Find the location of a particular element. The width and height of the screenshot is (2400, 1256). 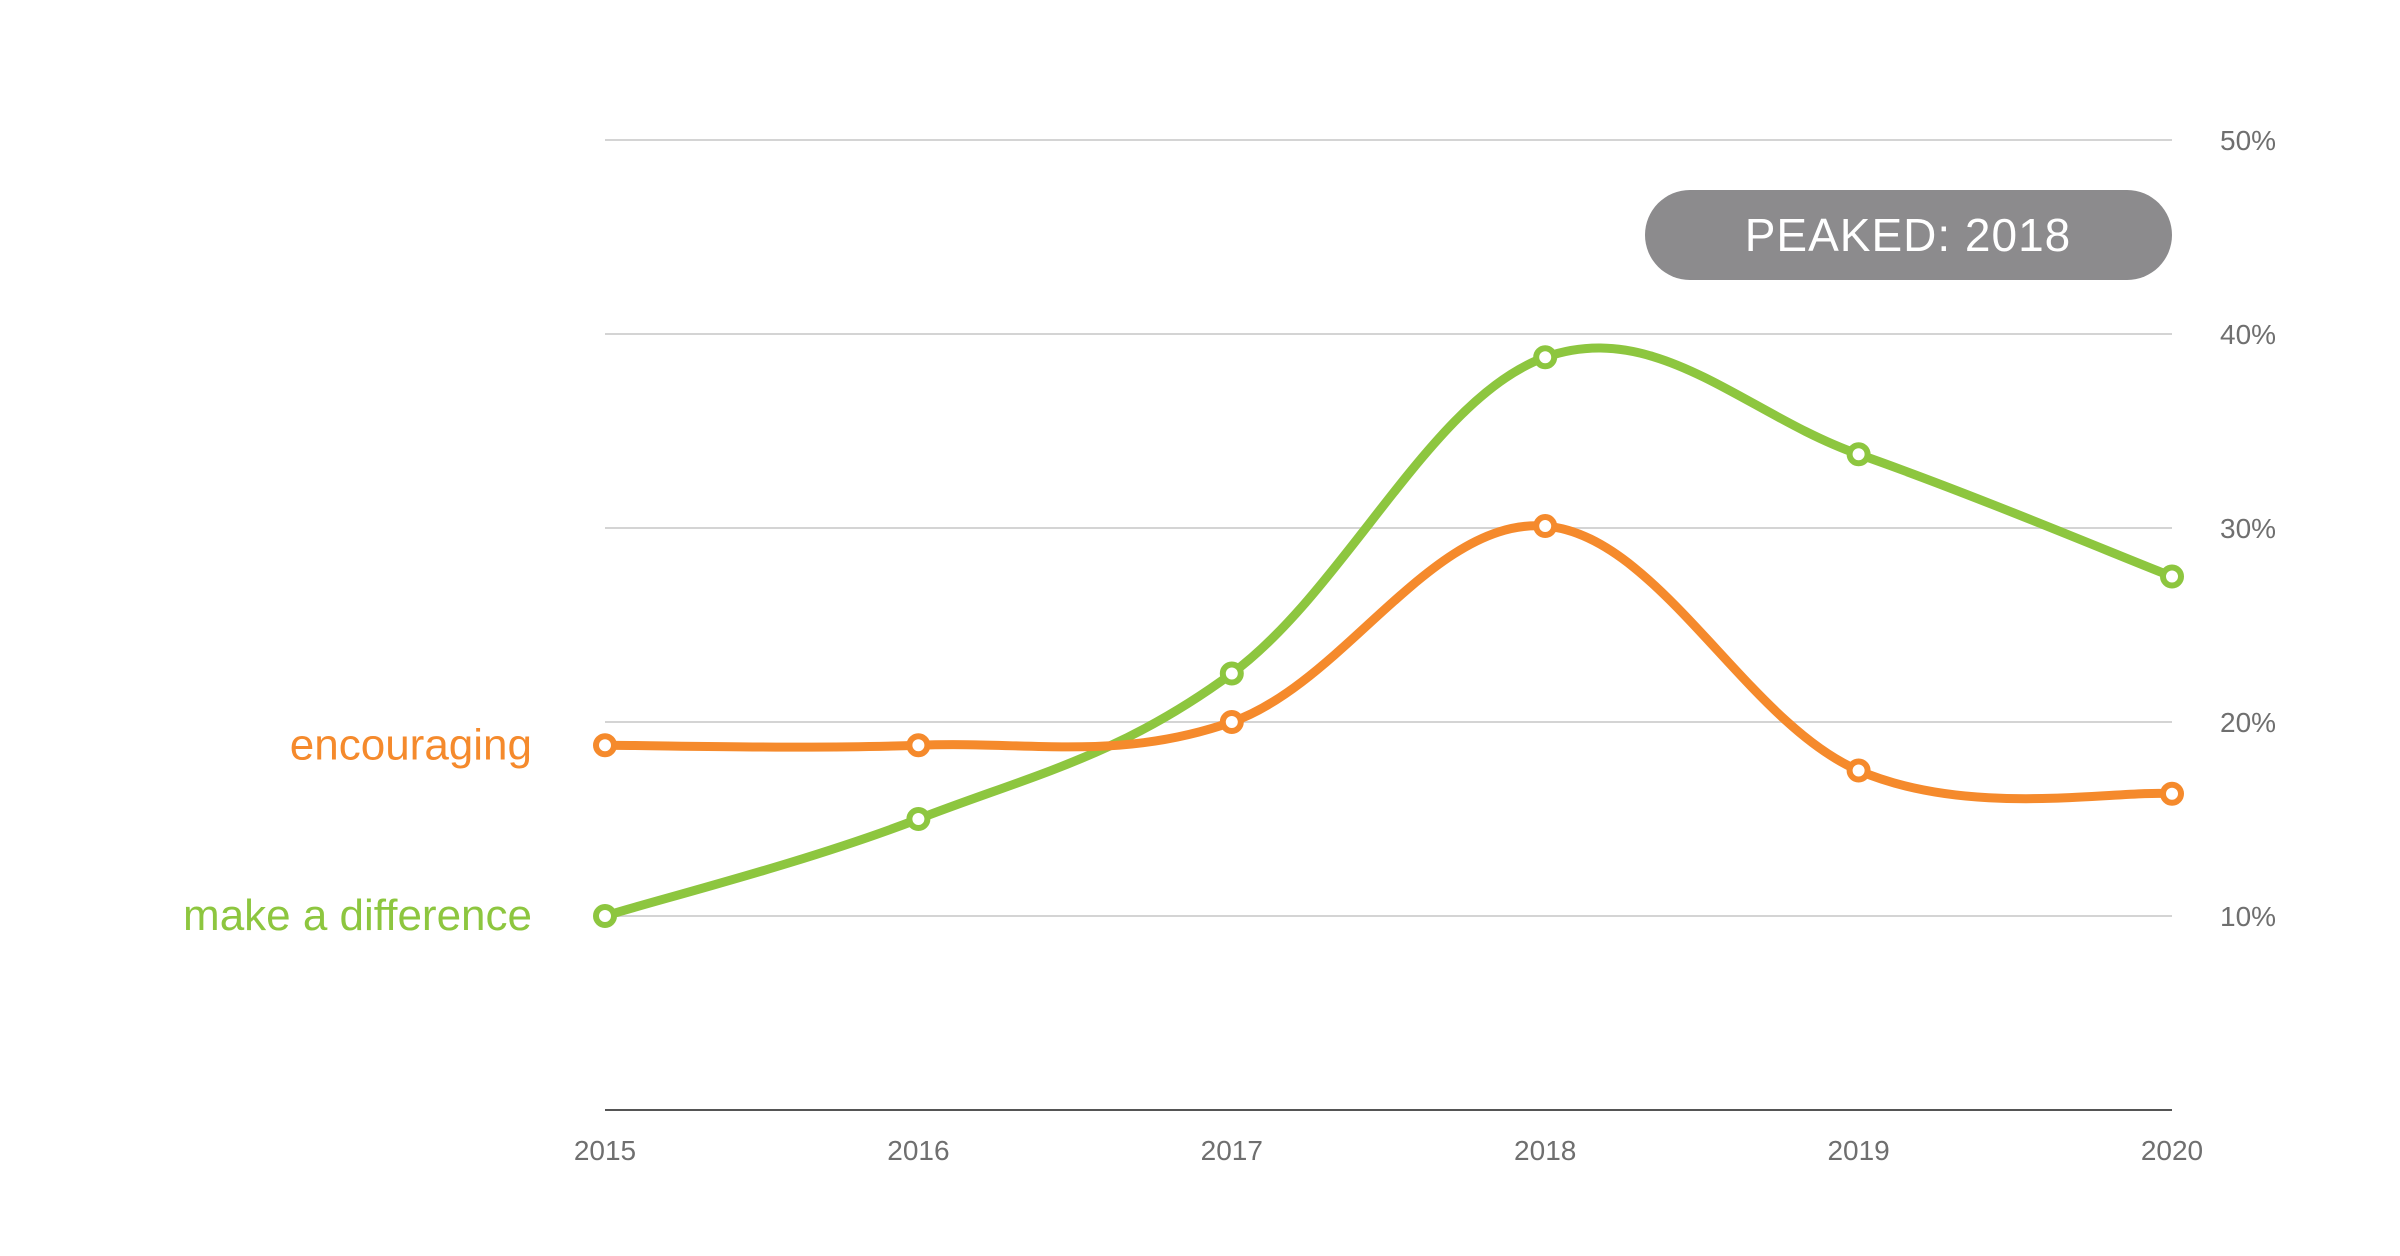

peak-annotation: PEAKED: 2018 is located at coordinates (1908, 235).